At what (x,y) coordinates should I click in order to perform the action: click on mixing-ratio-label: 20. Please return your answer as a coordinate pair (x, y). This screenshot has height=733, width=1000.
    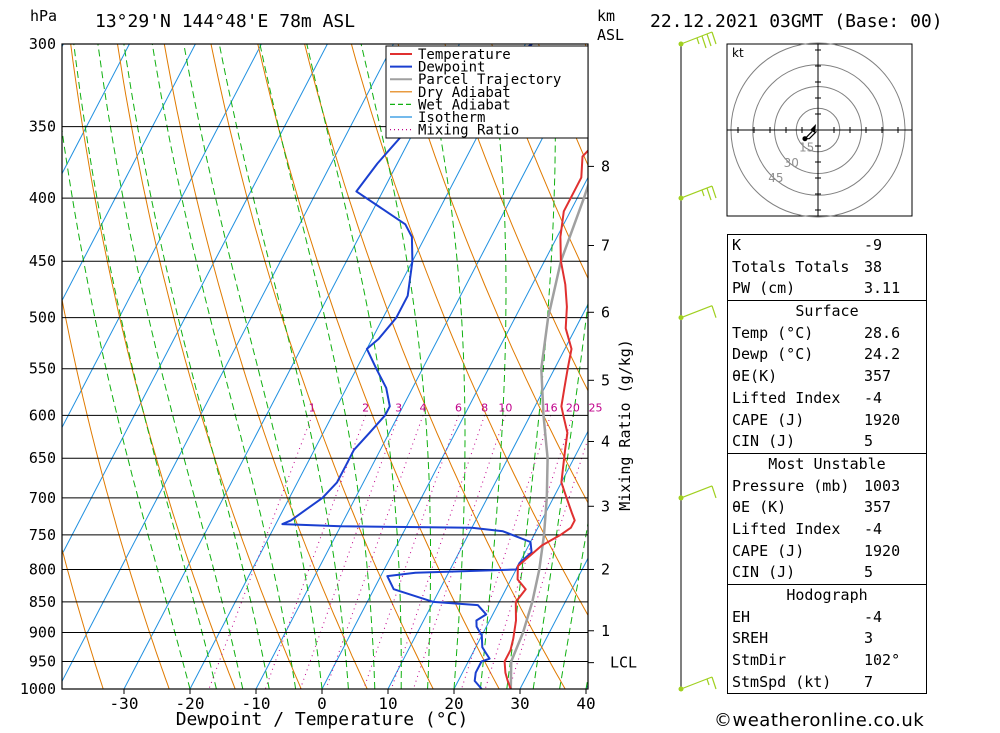
    Looking at the image, I should click on (573, 407).